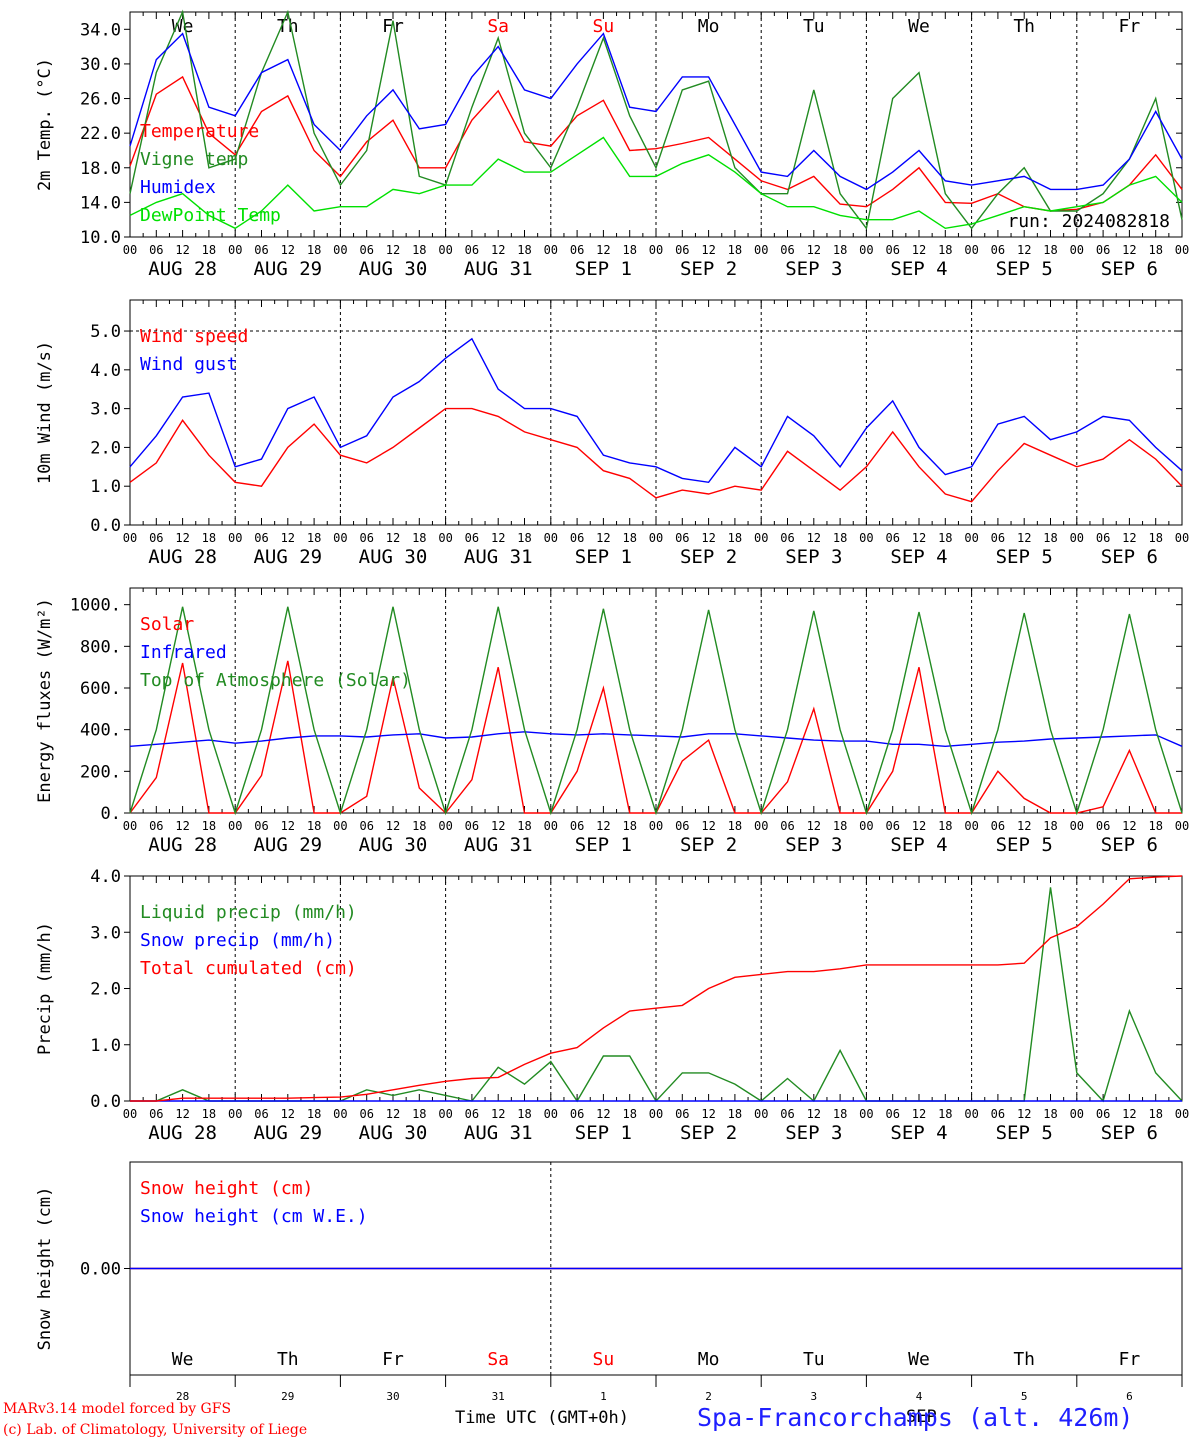 The width and height of the screenshot is (1194, 1440). I want to click on day-number-label: 29, so click(287, 1396).